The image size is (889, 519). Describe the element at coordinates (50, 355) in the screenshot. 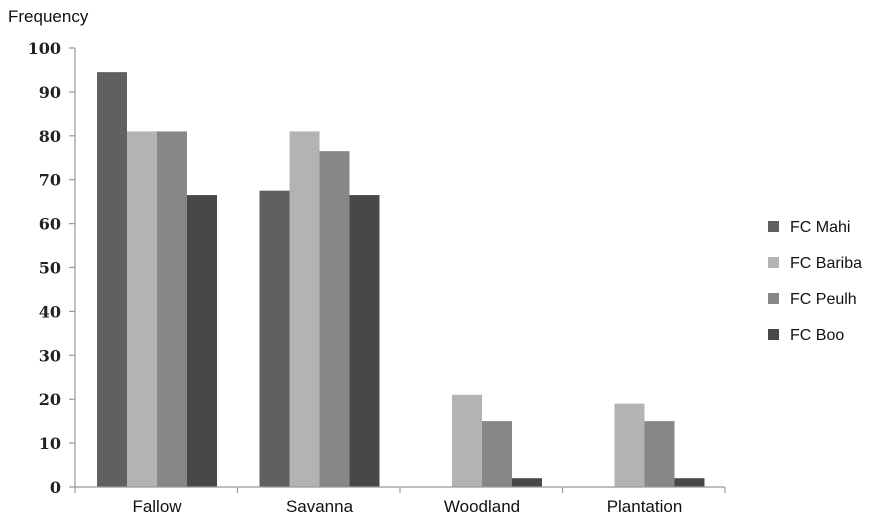

I see `y-tick-label: 30` at that location.